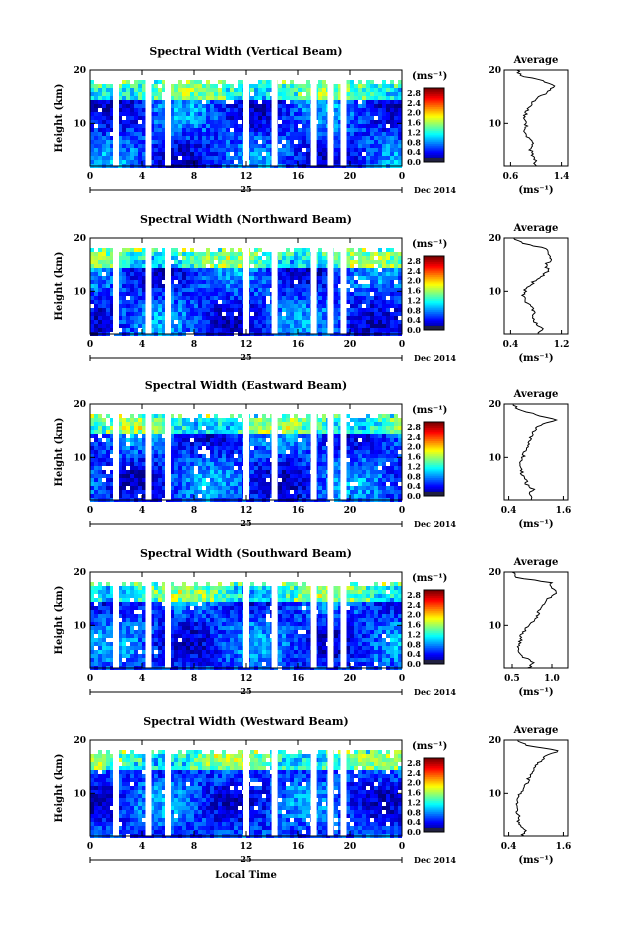 The height and width of the screenshot is (929, 622). I want to click on chart-title: Spectral Width (Eastward Beam), so click(246, 385).